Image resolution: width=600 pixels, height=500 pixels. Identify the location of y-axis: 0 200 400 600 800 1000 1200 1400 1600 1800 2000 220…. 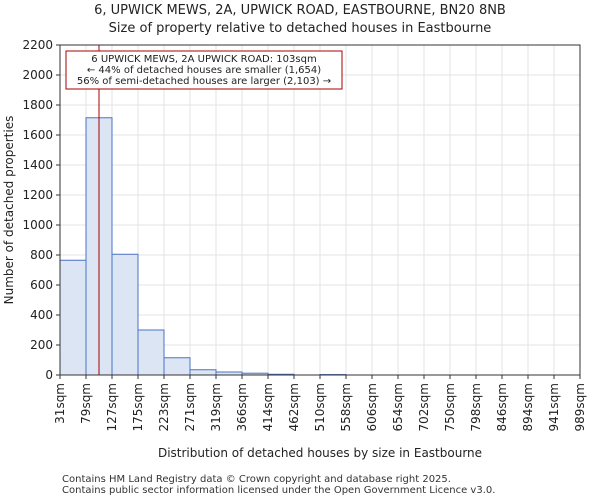
(41, 210).